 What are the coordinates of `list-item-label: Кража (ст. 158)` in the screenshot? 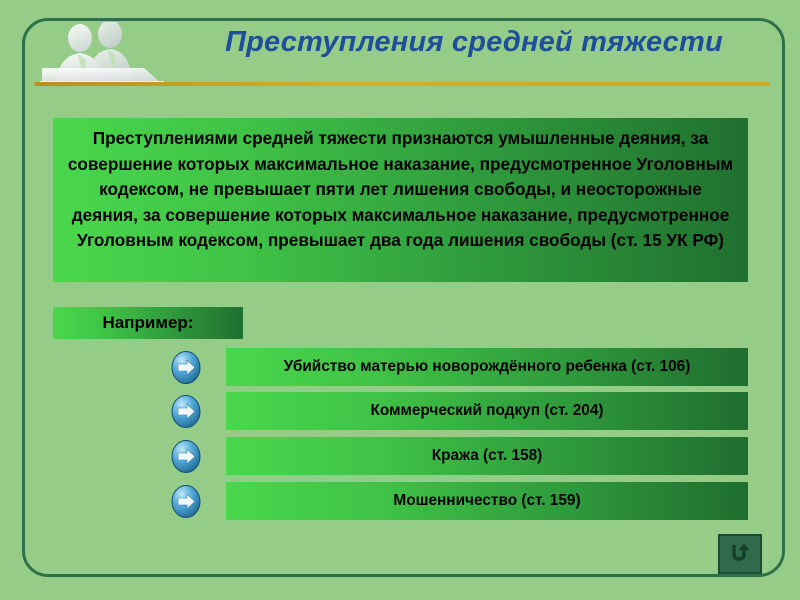 It's located at (487, 456).